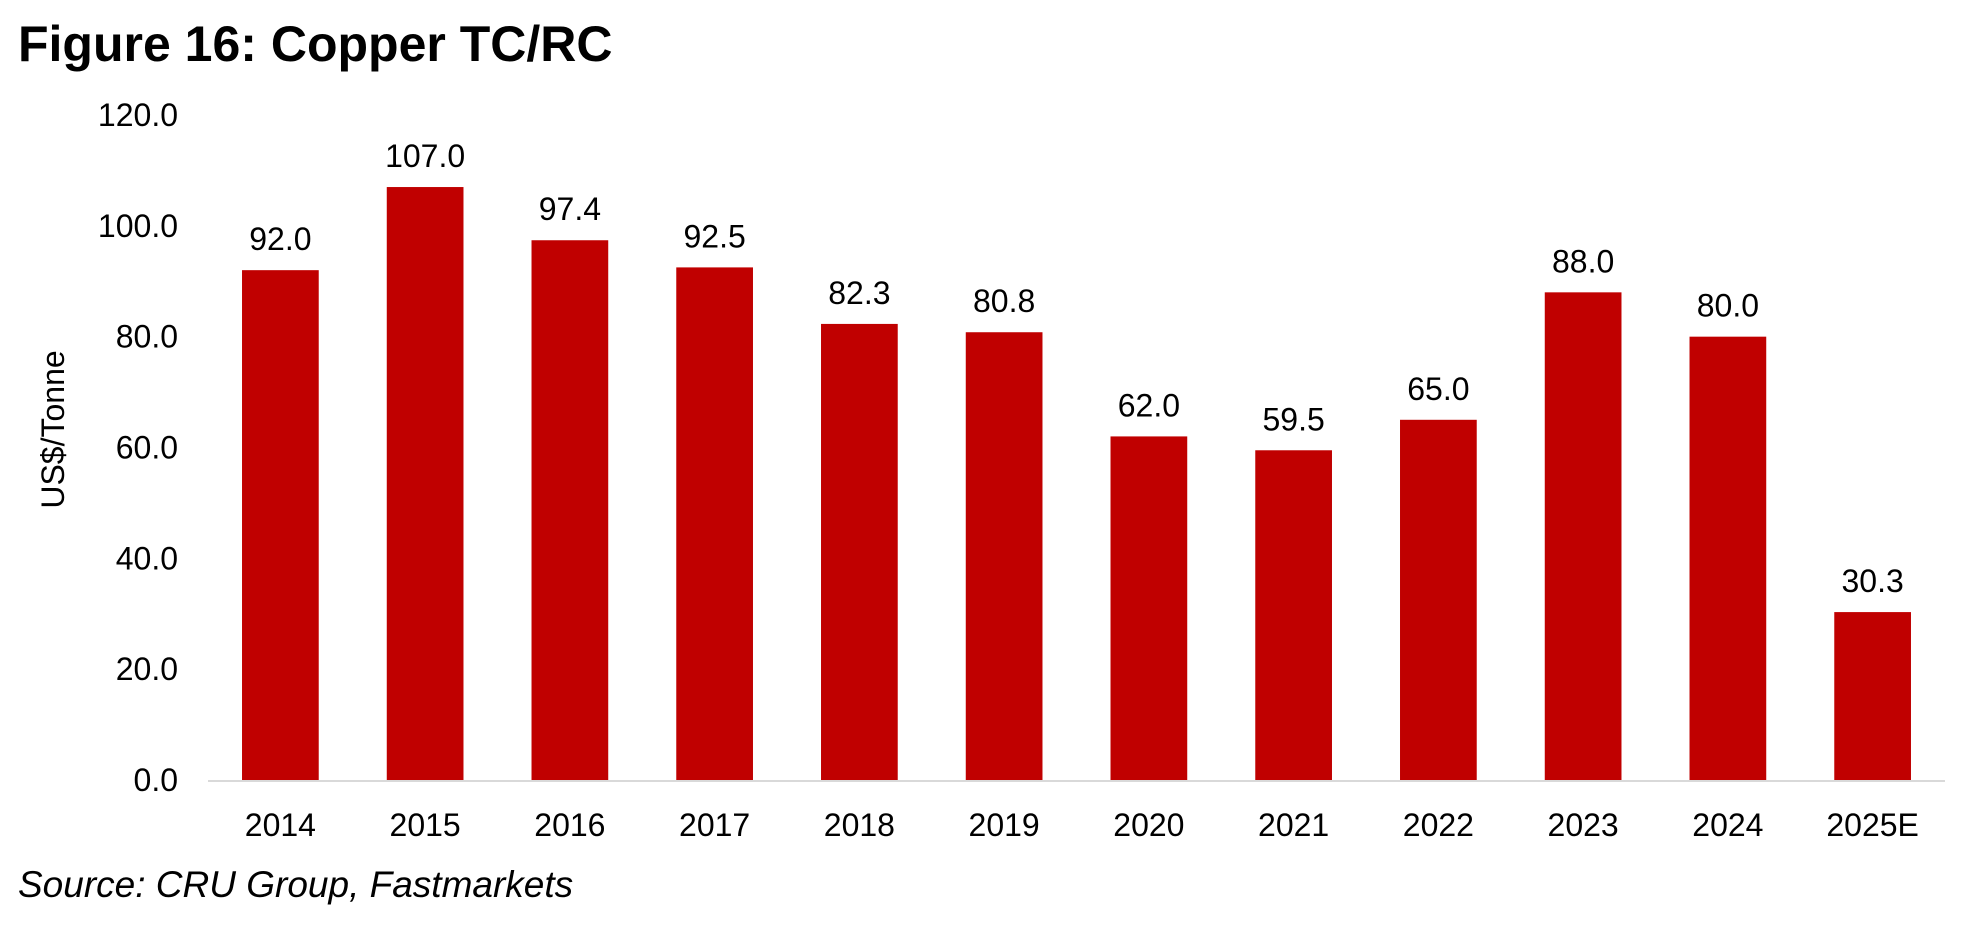 The width and height of the screenshot is (1972, 926). I want to click on bar-2014, so click(280, 525).